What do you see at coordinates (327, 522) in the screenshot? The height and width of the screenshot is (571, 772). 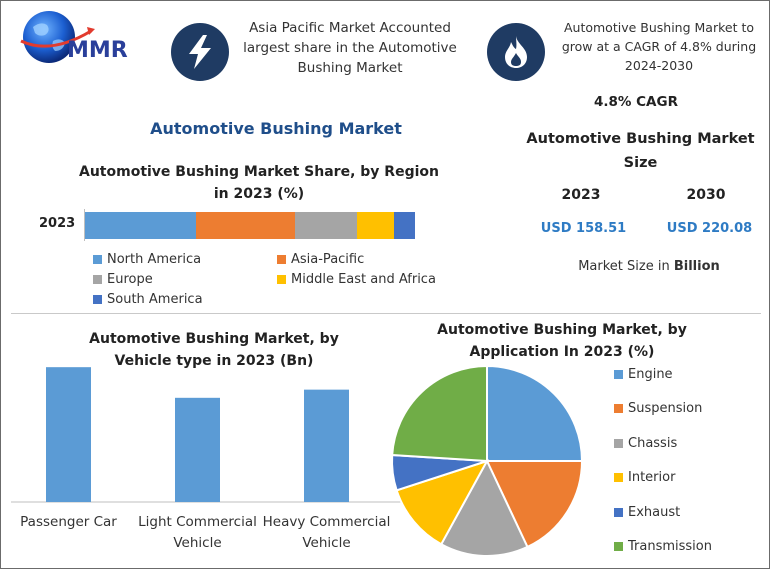 I see `vehicle-tick-label-line: Heavy Commercial` at bounding box center [327, 522].